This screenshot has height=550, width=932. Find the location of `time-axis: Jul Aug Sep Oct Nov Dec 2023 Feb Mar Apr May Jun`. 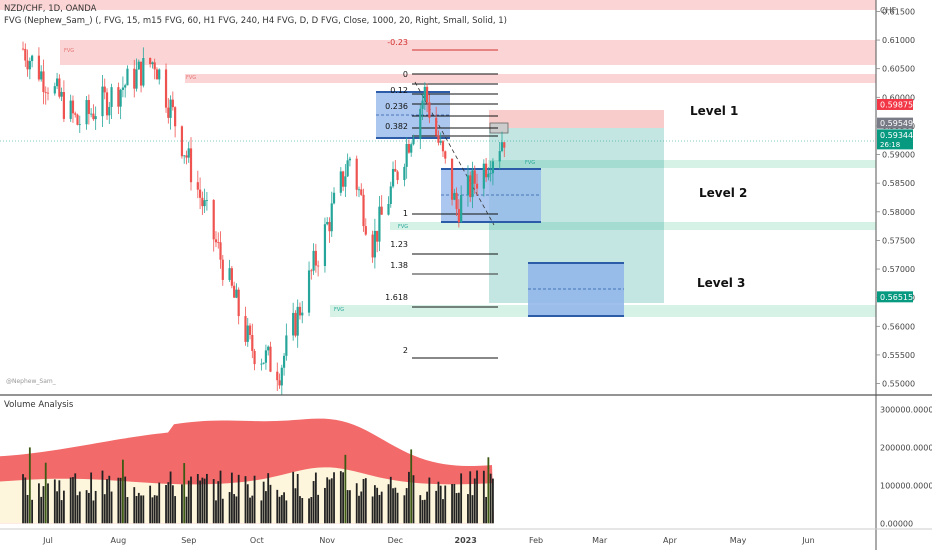

time-axis: Jul Aug Sep Oct Nov Dec 2023 Feb Mar Apr May Jun is located at coordinates (428, 540).